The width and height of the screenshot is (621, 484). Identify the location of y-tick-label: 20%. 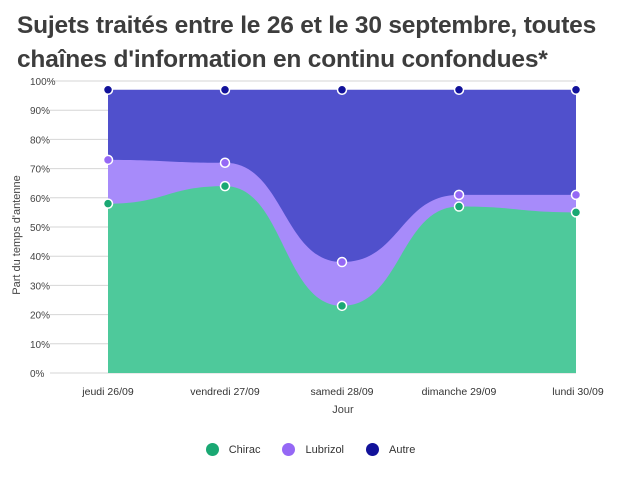
(40, 316).